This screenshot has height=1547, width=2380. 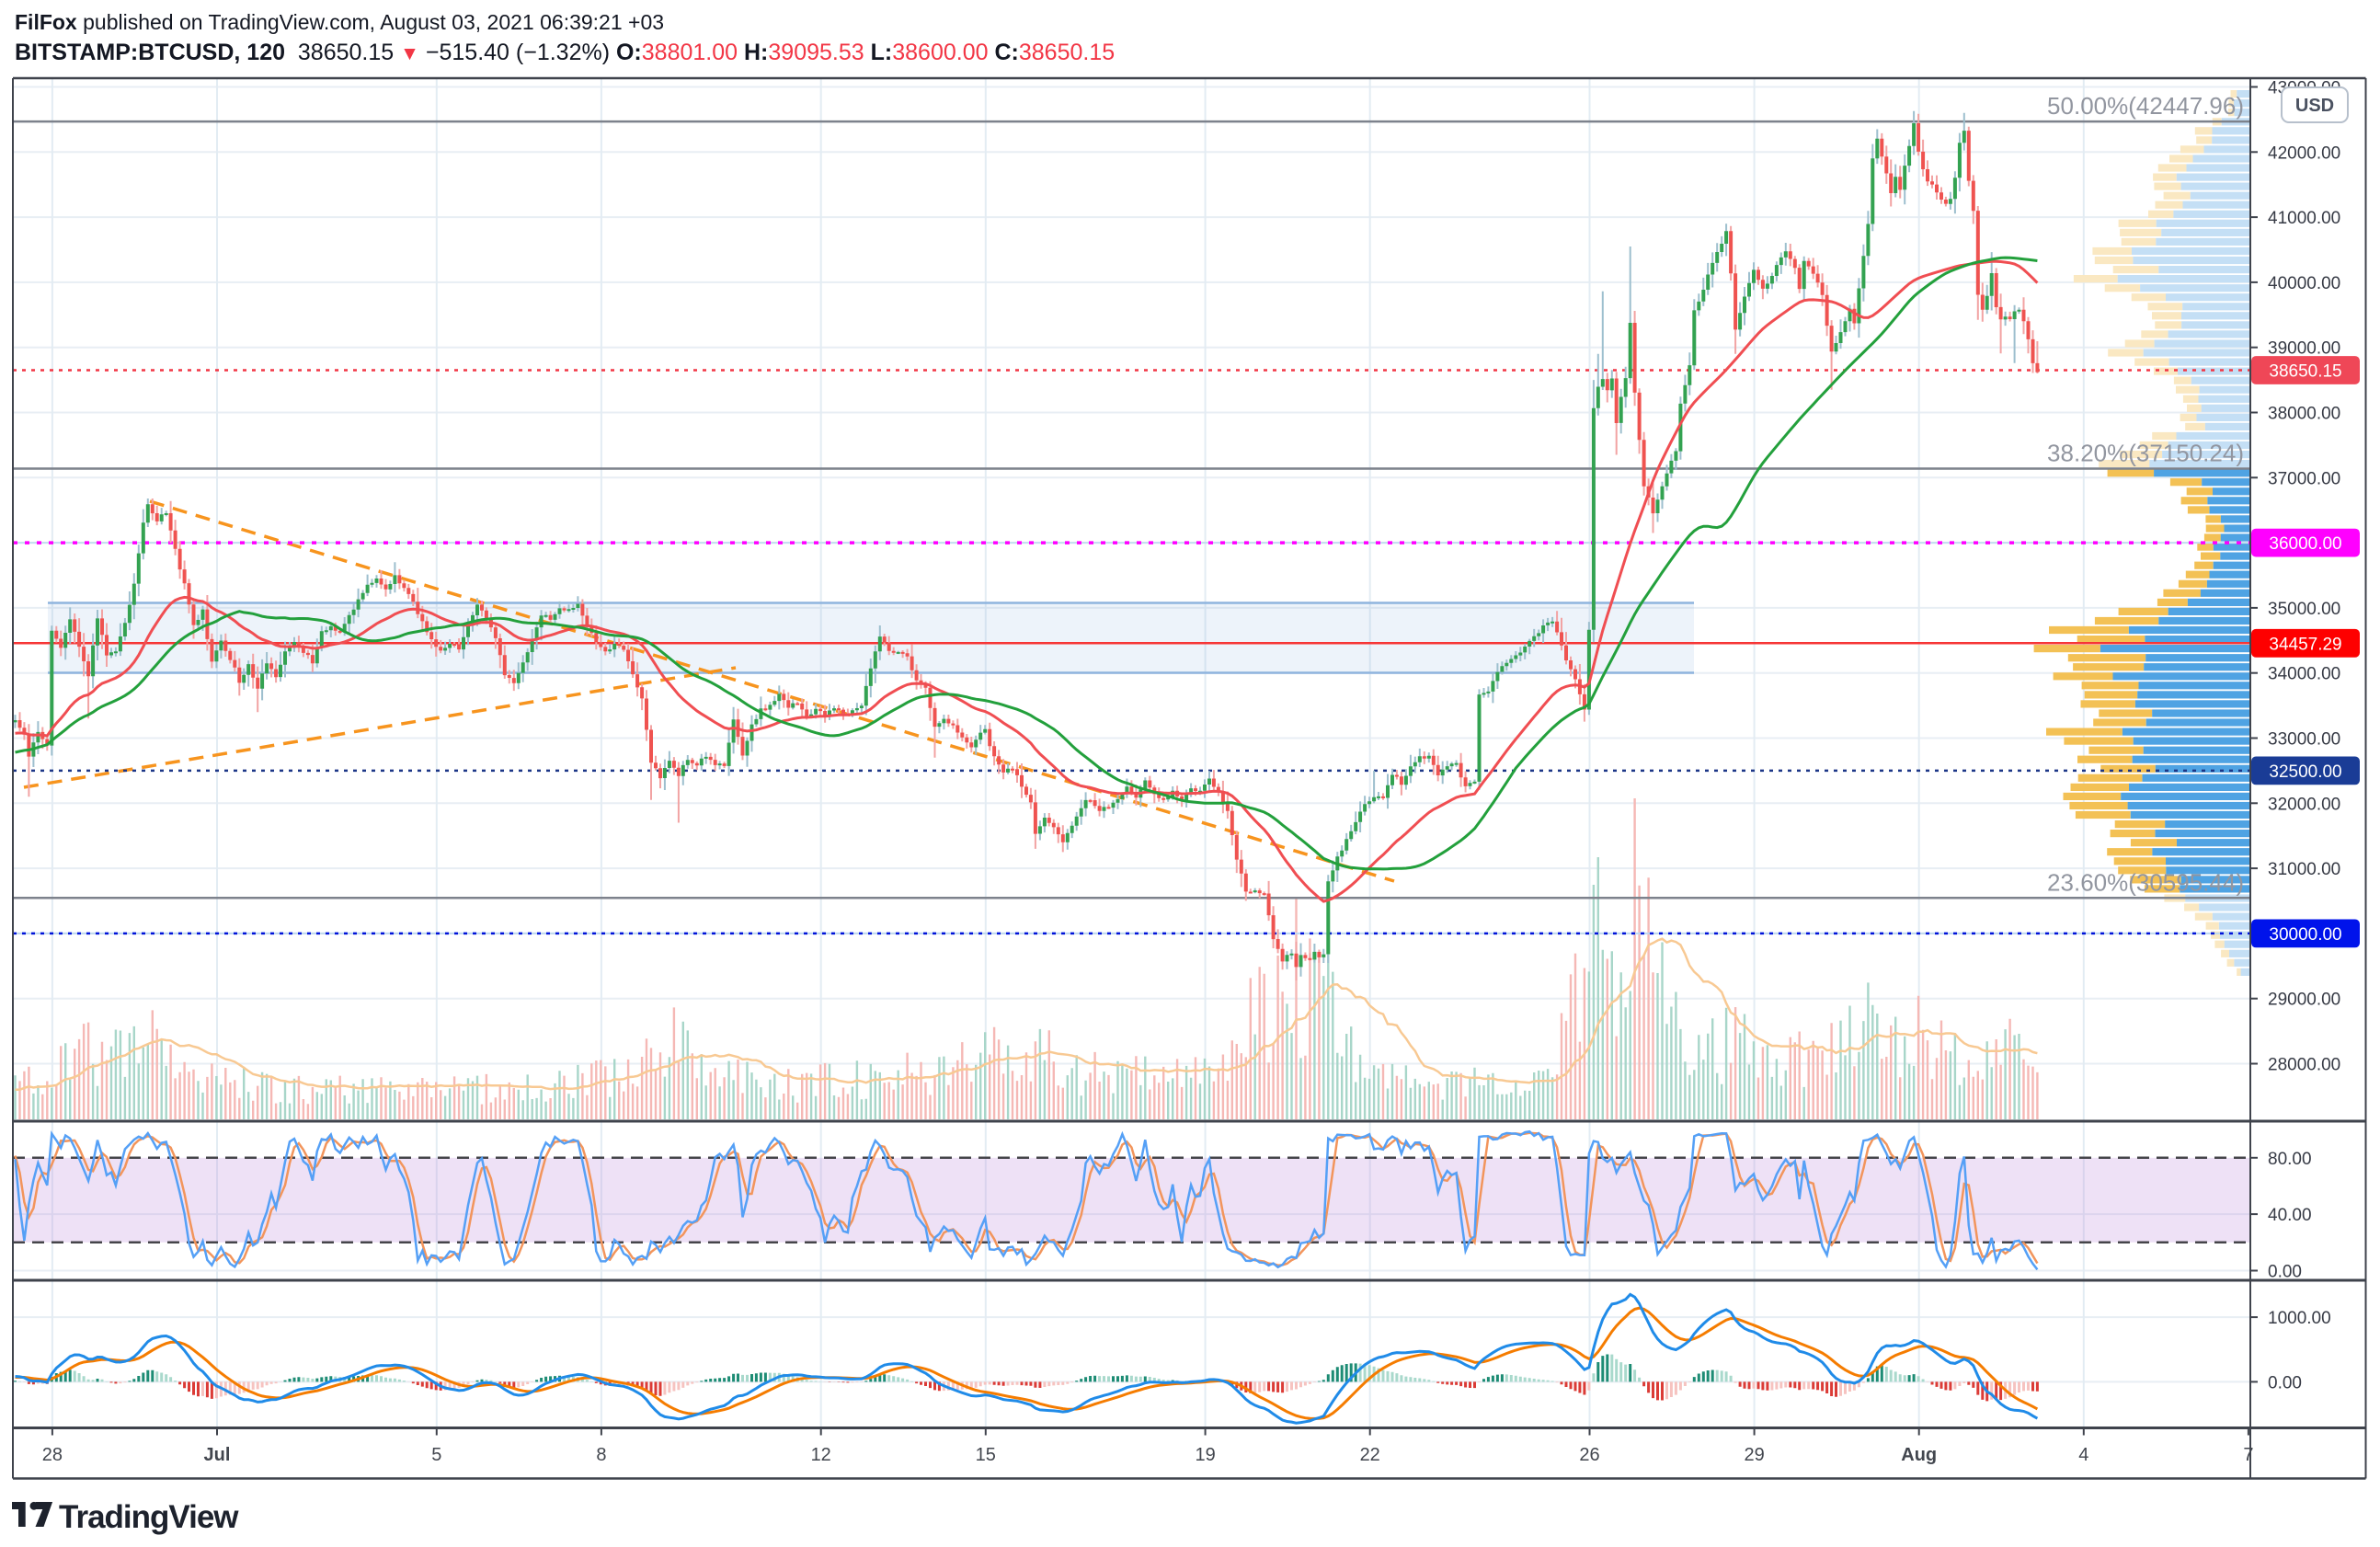 I want to click on svg-text: 12, so click(x=821, y=1455).